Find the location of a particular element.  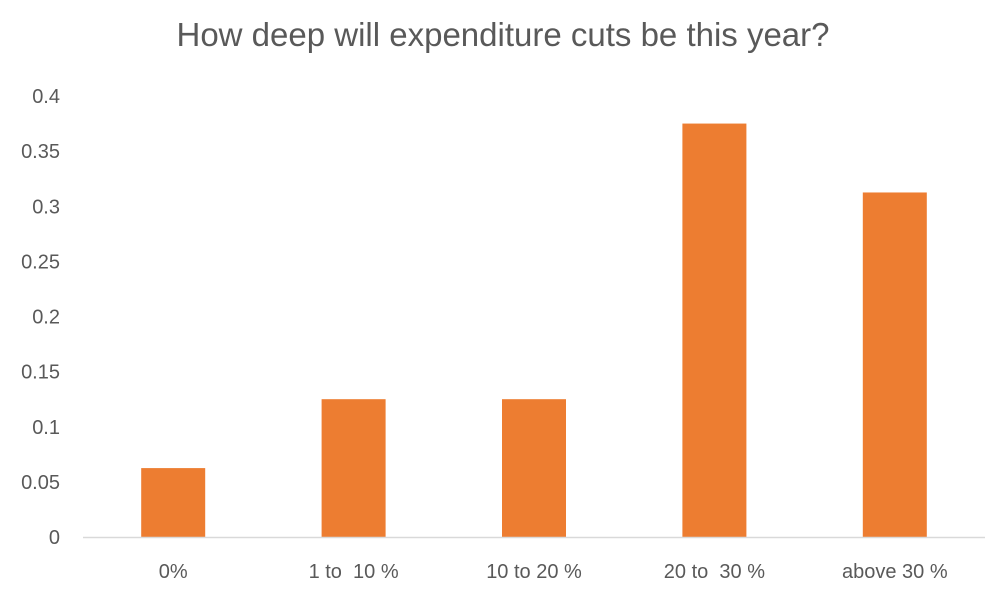

y-tick-label: 0.35 is located at coordinates (40, 152).